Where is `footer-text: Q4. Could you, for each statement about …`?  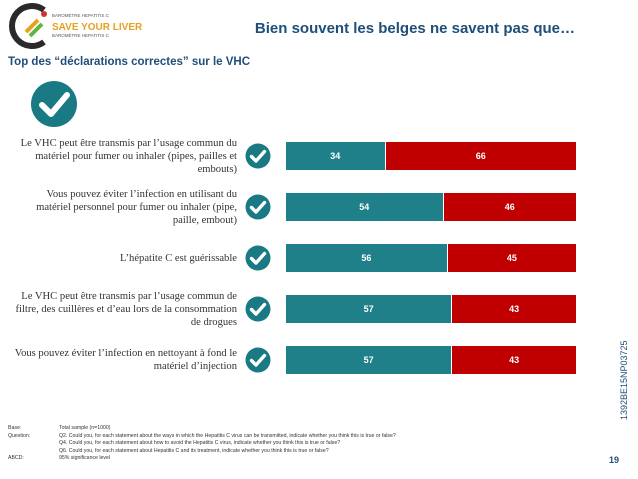 footer-text: Q4. Could you, for each statement about … is located at coordinates (200, 443).